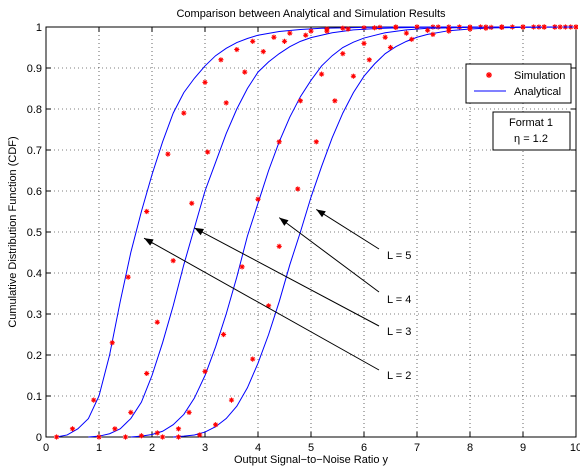 This screenshot has width=580, height=475. I want to click on y-tick-label: 0.5, so click(34, 233).